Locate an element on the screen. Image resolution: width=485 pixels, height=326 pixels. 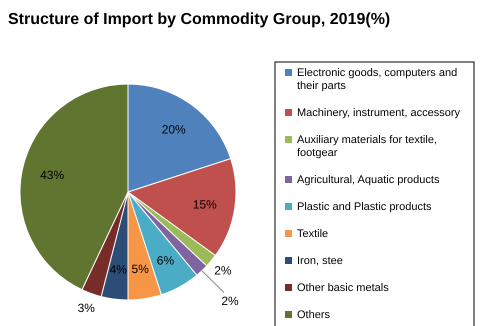
data-label: 15% is located at coordinates (205, 204).